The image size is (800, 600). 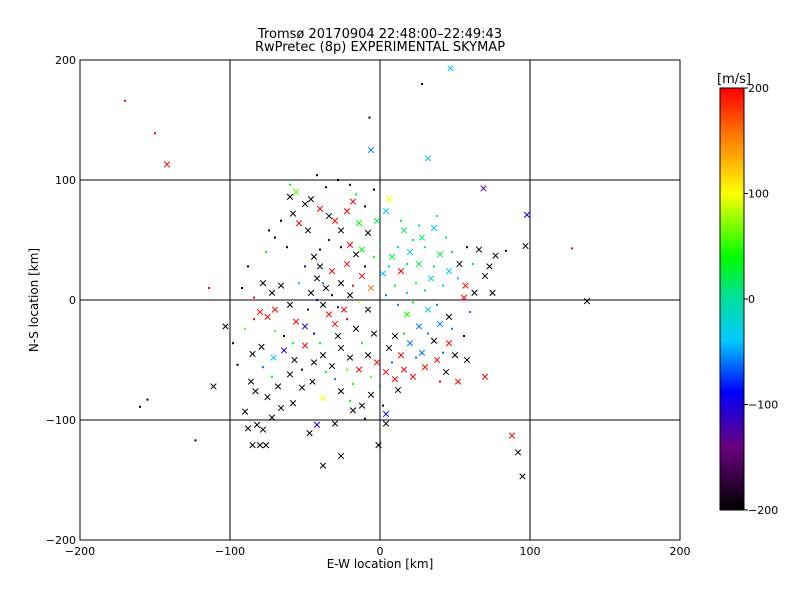 I want to click on x-tick-label: 100, so click(x=530, y=551).